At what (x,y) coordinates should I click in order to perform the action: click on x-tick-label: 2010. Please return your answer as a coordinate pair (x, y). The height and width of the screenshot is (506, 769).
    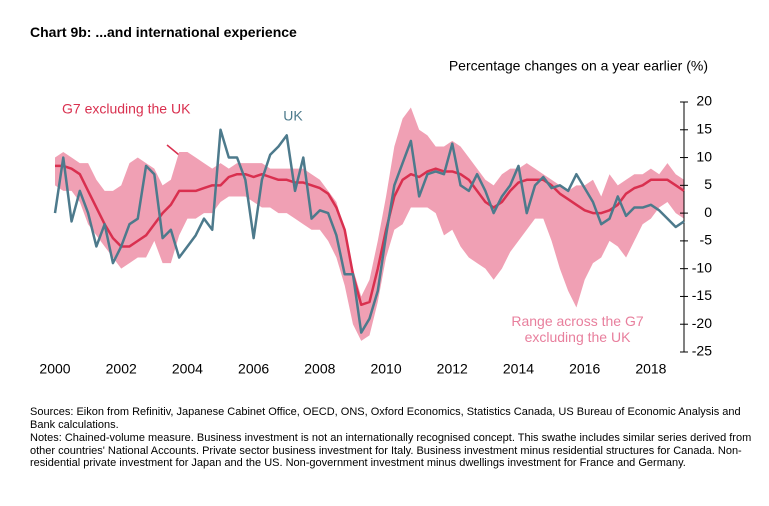
    Looking at the image, I should click on (385, 369).